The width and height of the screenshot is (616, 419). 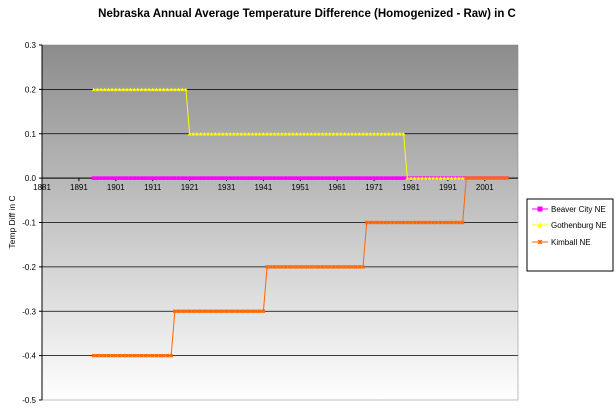 I want to click on legend-label: Beaver City NE, so click(x=578, y=209).